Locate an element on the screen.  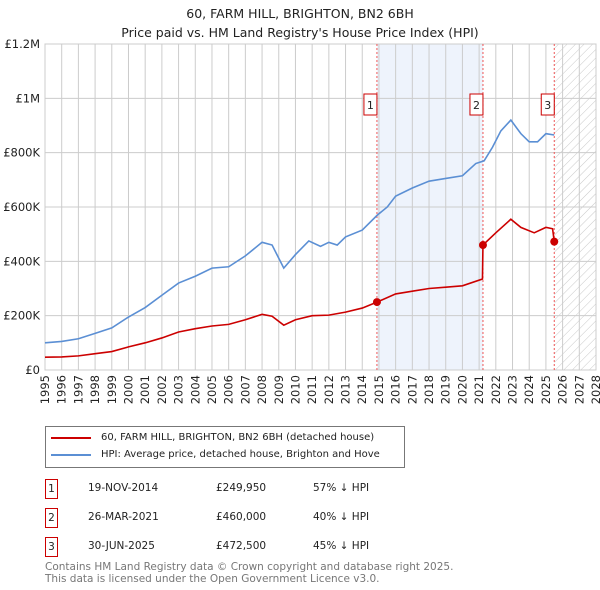
sale-hpi-diff: 40% ↓ HPI is located at coordinates (341, 517).